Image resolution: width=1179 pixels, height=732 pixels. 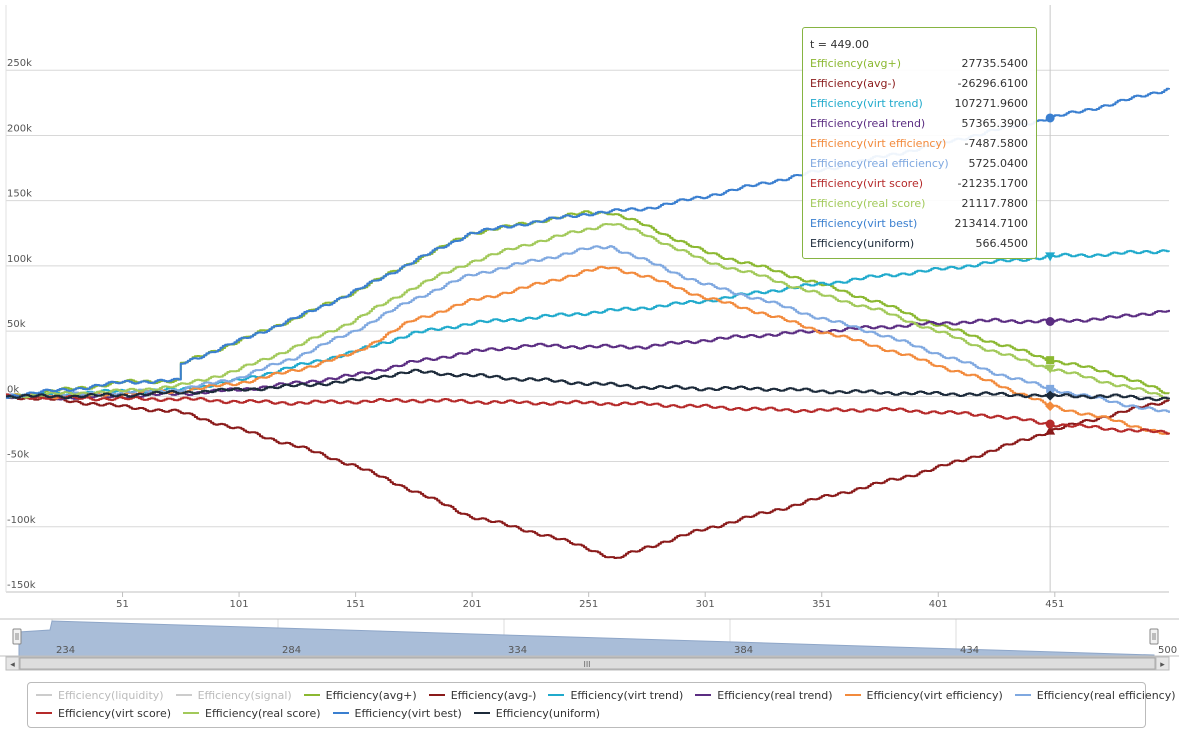 What do you see at coordinates (743, 650) in the screenshot?
I see `navigator-tick-label: 384` at bounding box center [743, 650].